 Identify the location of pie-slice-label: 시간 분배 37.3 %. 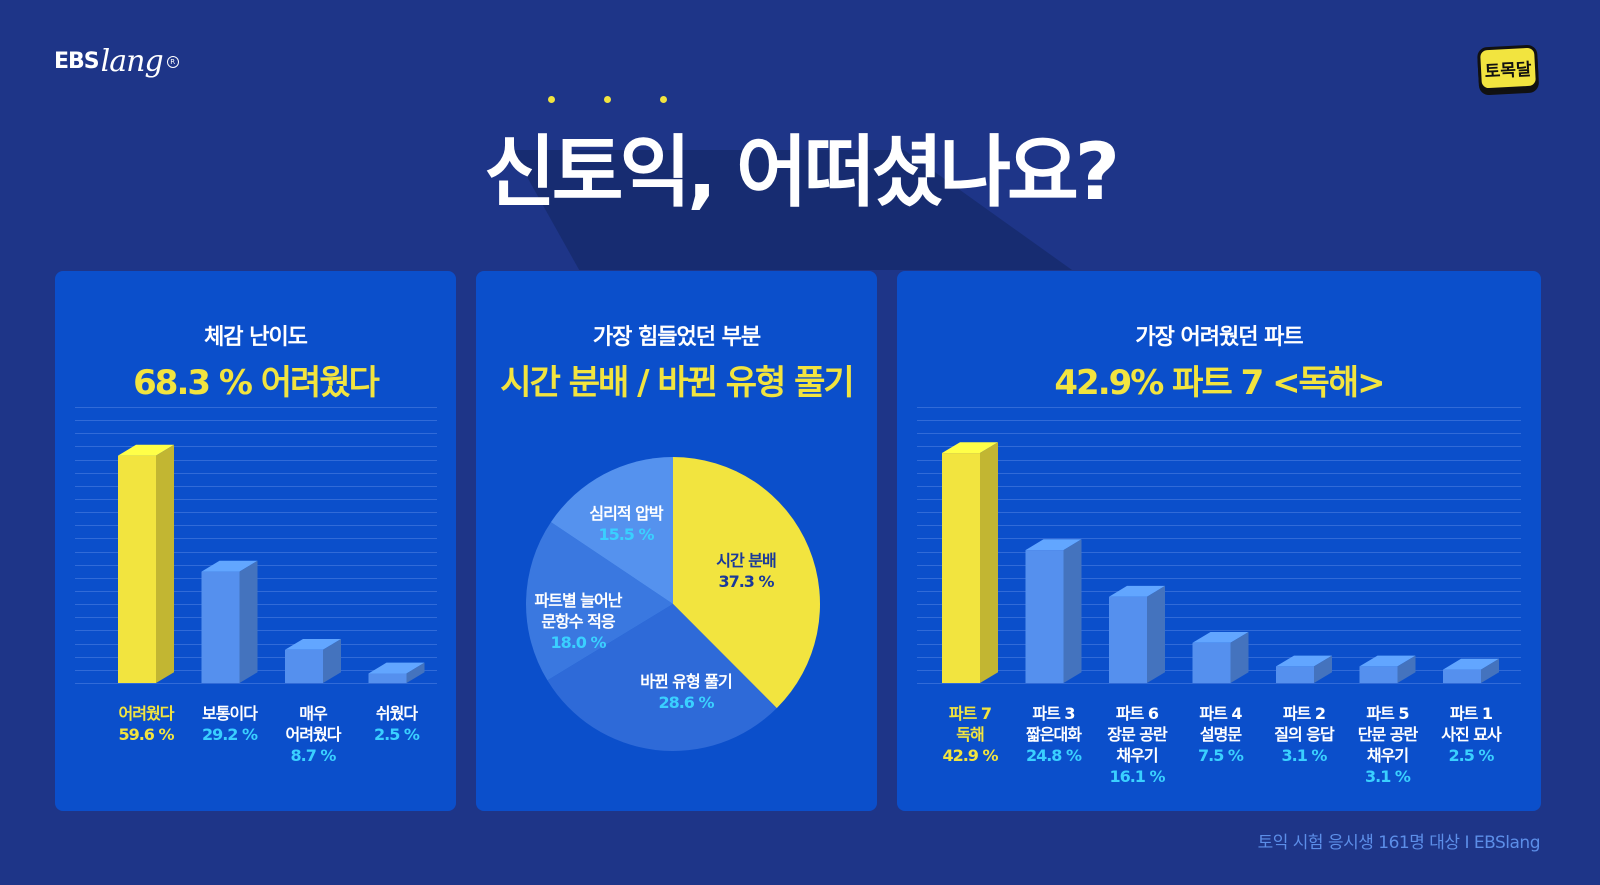
(746, 571).